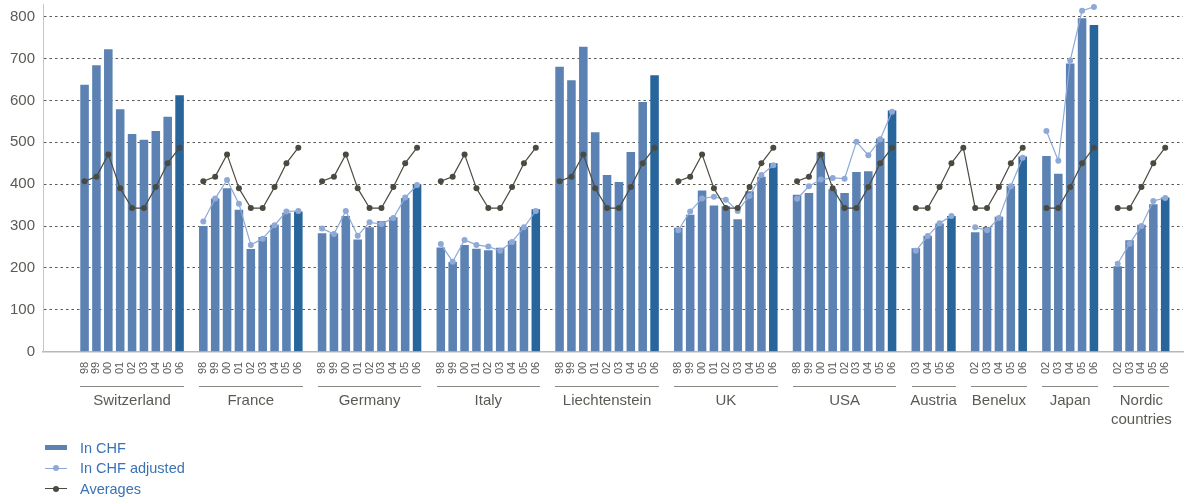  What do you see at coordinates (22, 309) in the screenshot?
I see `y-tick-label: 100` at bounding box center [22, 309].